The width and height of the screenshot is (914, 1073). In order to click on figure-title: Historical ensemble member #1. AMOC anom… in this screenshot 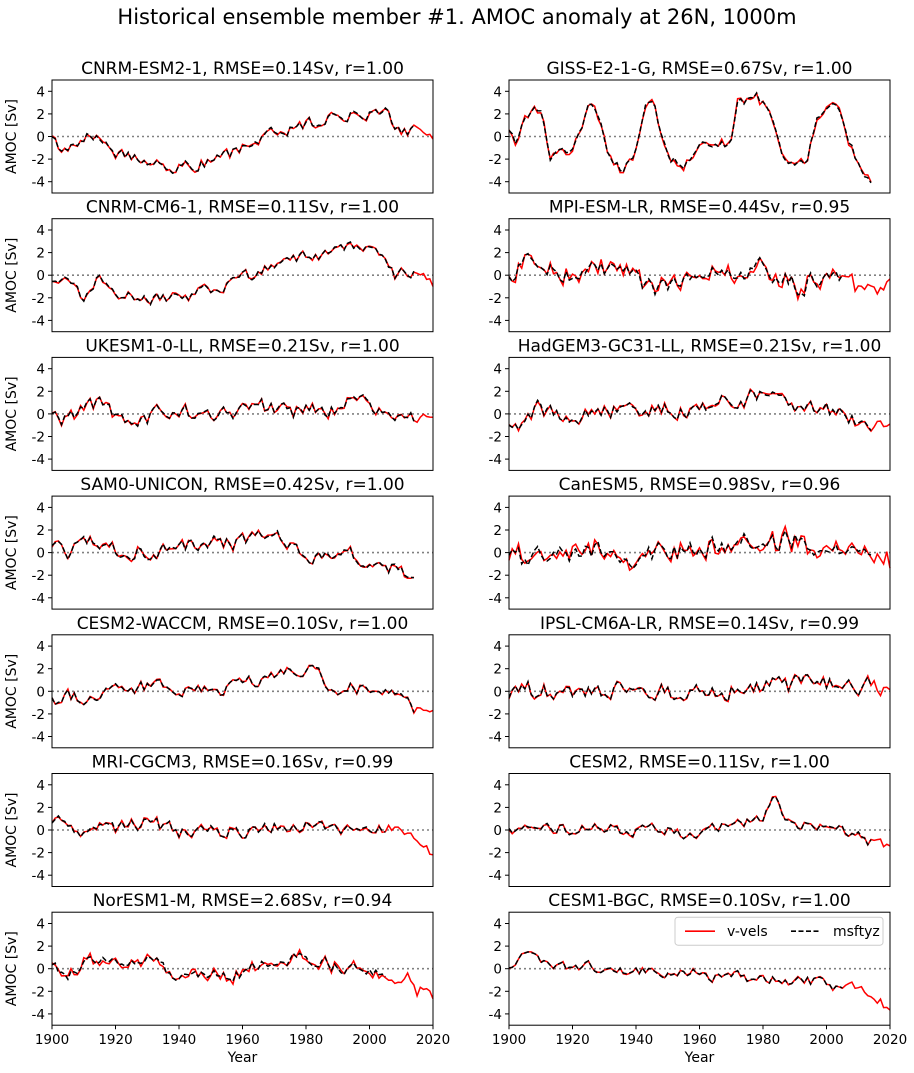, I will do `click(456, 17)`.